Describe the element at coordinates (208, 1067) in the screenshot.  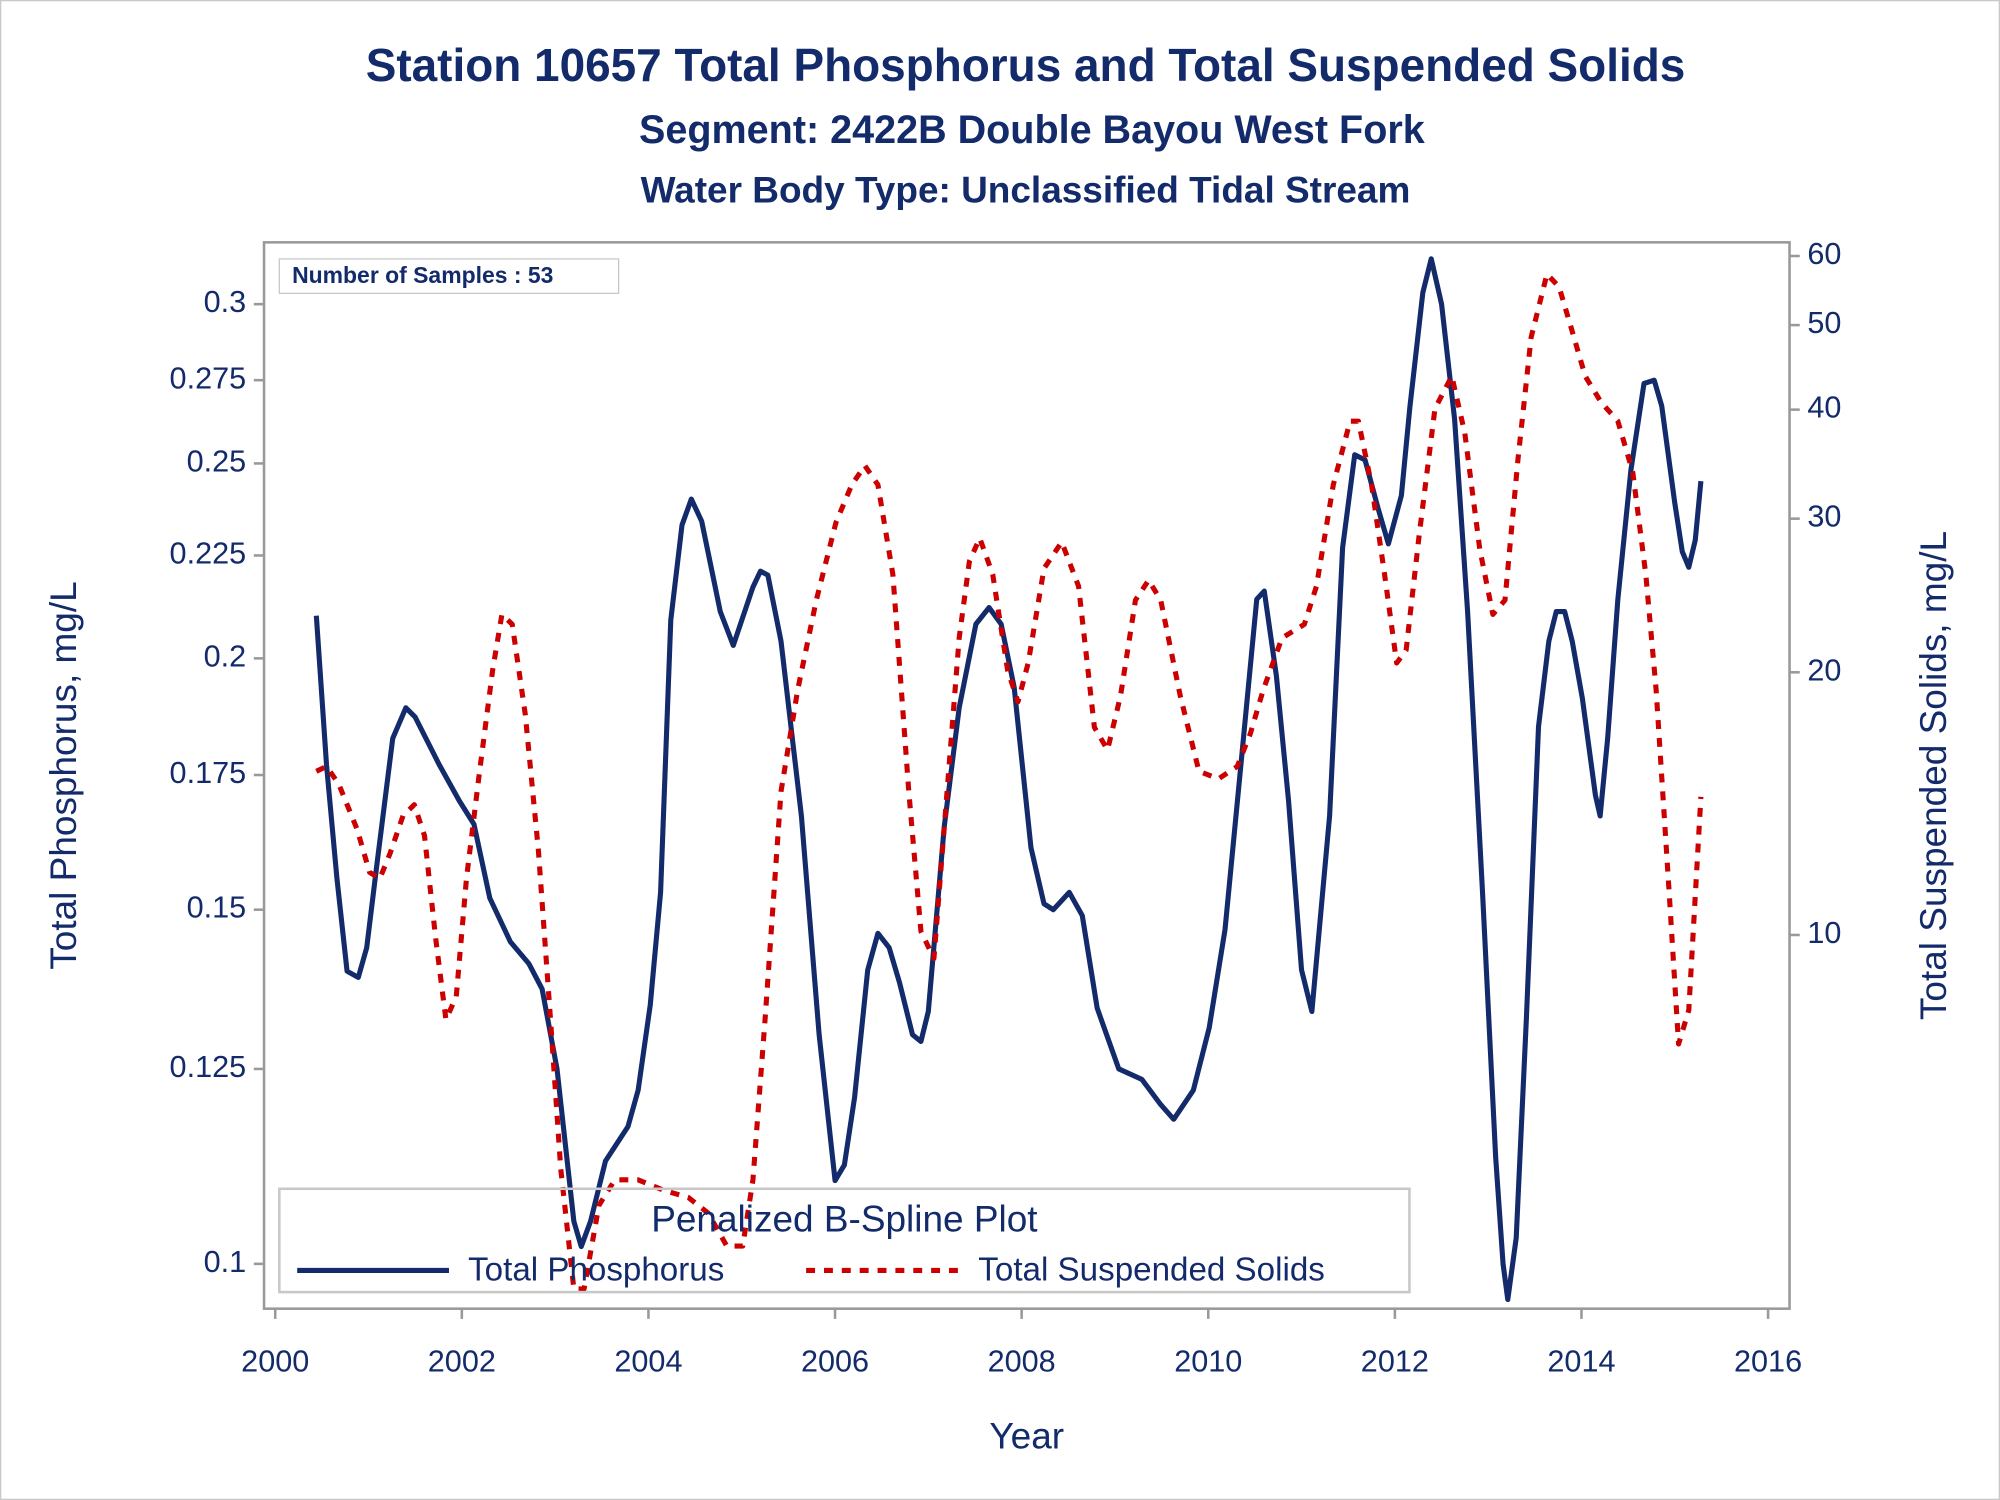
I see `y-tick-label: 0.125` at that location.